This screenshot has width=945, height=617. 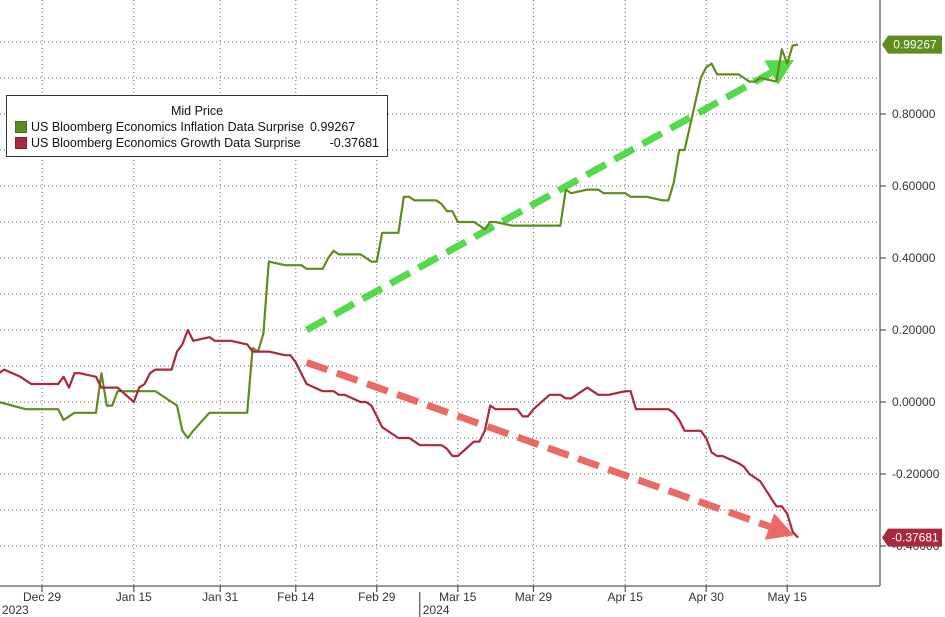 What do you see at coordinates (354, 143) in the screenshot?
I see `legend-value-growth: -0.37681` at bounding box center [354, 143].